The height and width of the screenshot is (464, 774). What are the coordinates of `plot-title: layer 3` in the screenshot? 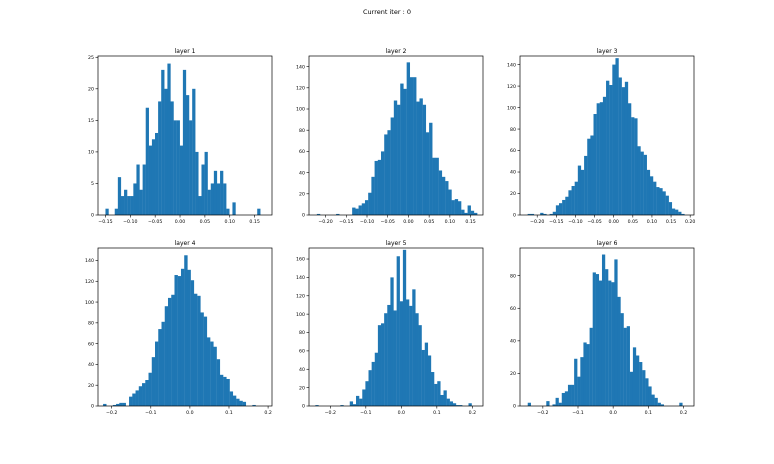 It's located at (607, 51).